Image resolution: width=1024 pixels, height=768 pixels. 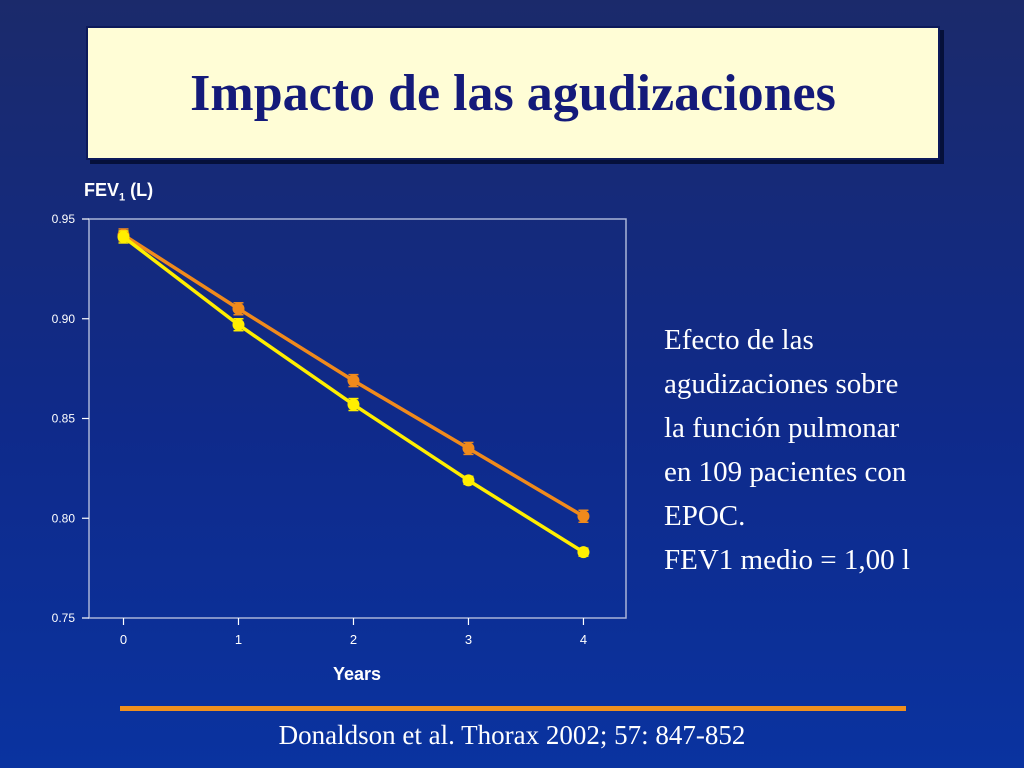 What do you see at coordinates (64, 419) in the screenshot?
I see `y-tick-label: 0.85` at bounding box center [64, 419].